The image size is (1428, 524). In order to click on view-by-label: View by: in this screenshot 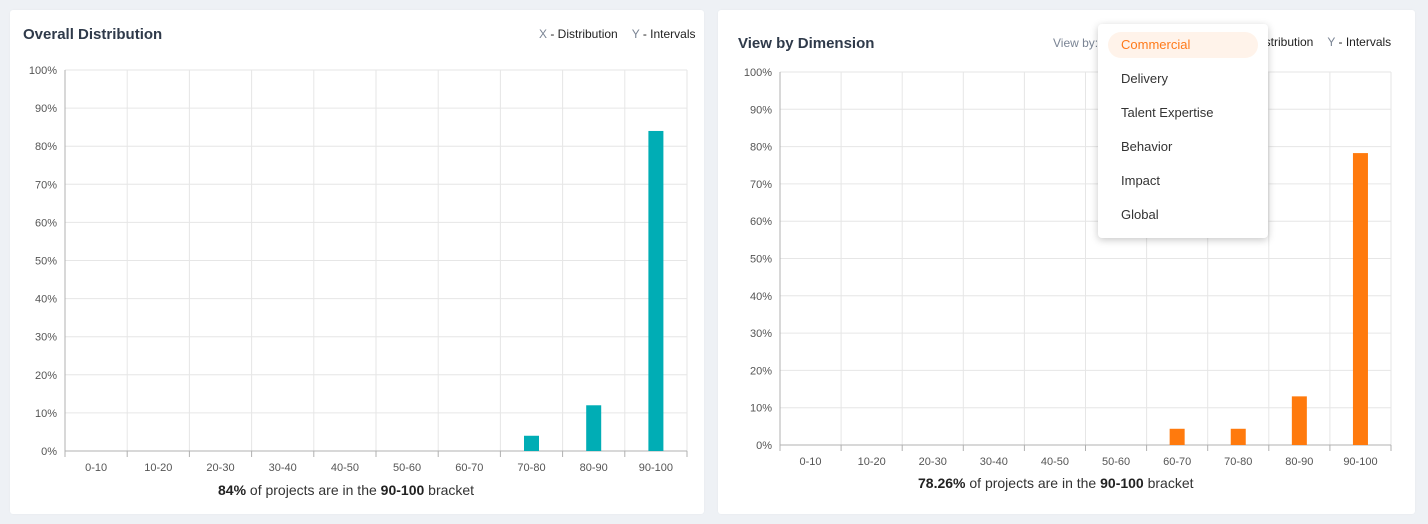, I will do `click(1076, 43)`.